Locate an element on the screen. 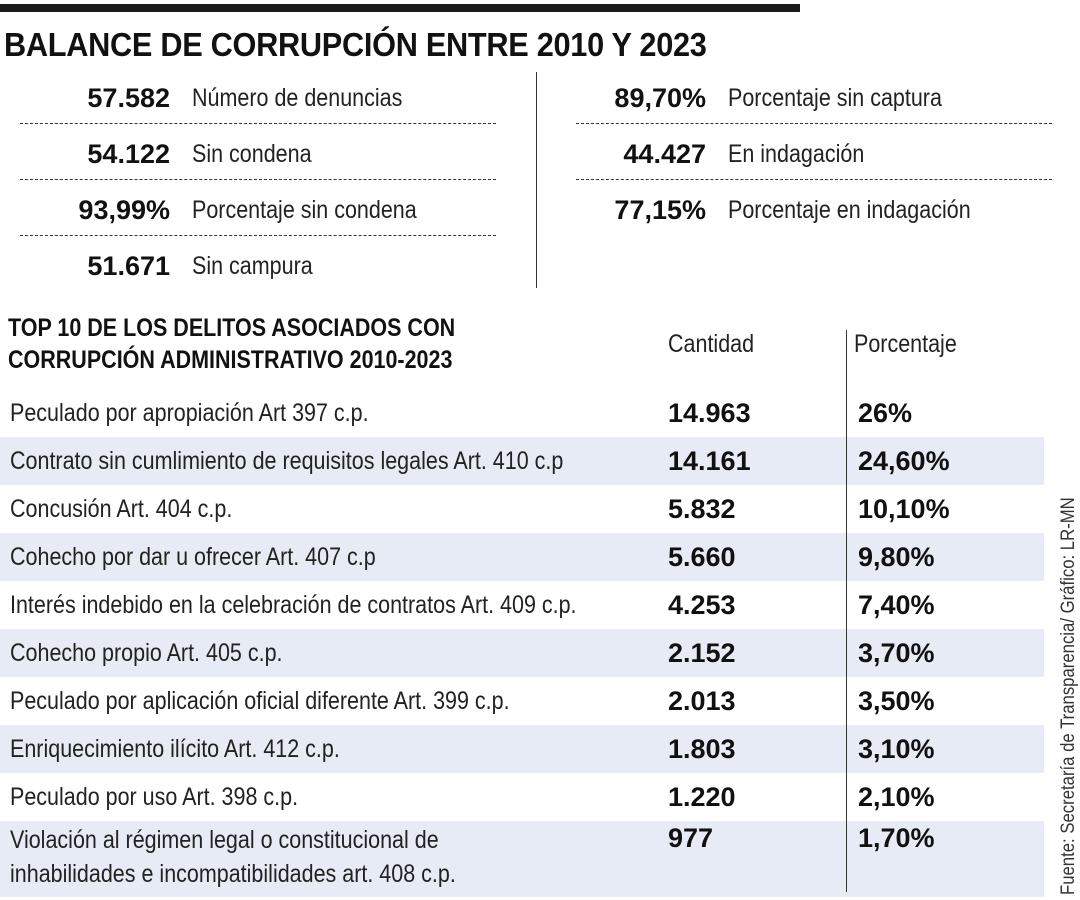  stat-value: 57.582 is located at coordinates (128, 97).